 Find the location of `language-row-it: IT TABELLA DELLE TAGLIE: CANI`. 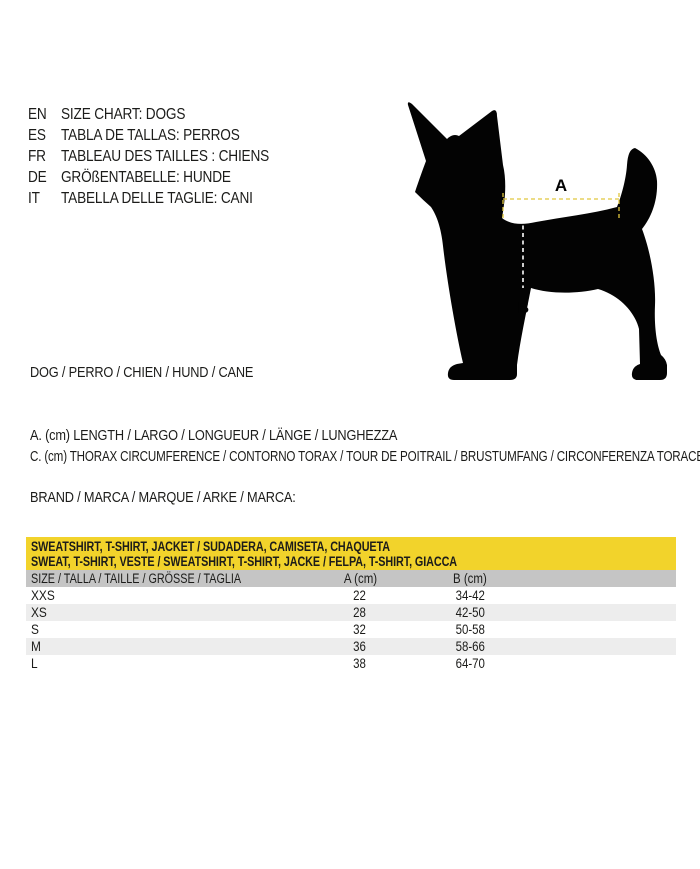

language-row-it: IT TABELLA DELLE TAGLIE: CANI is located at coordinates (162, 200).